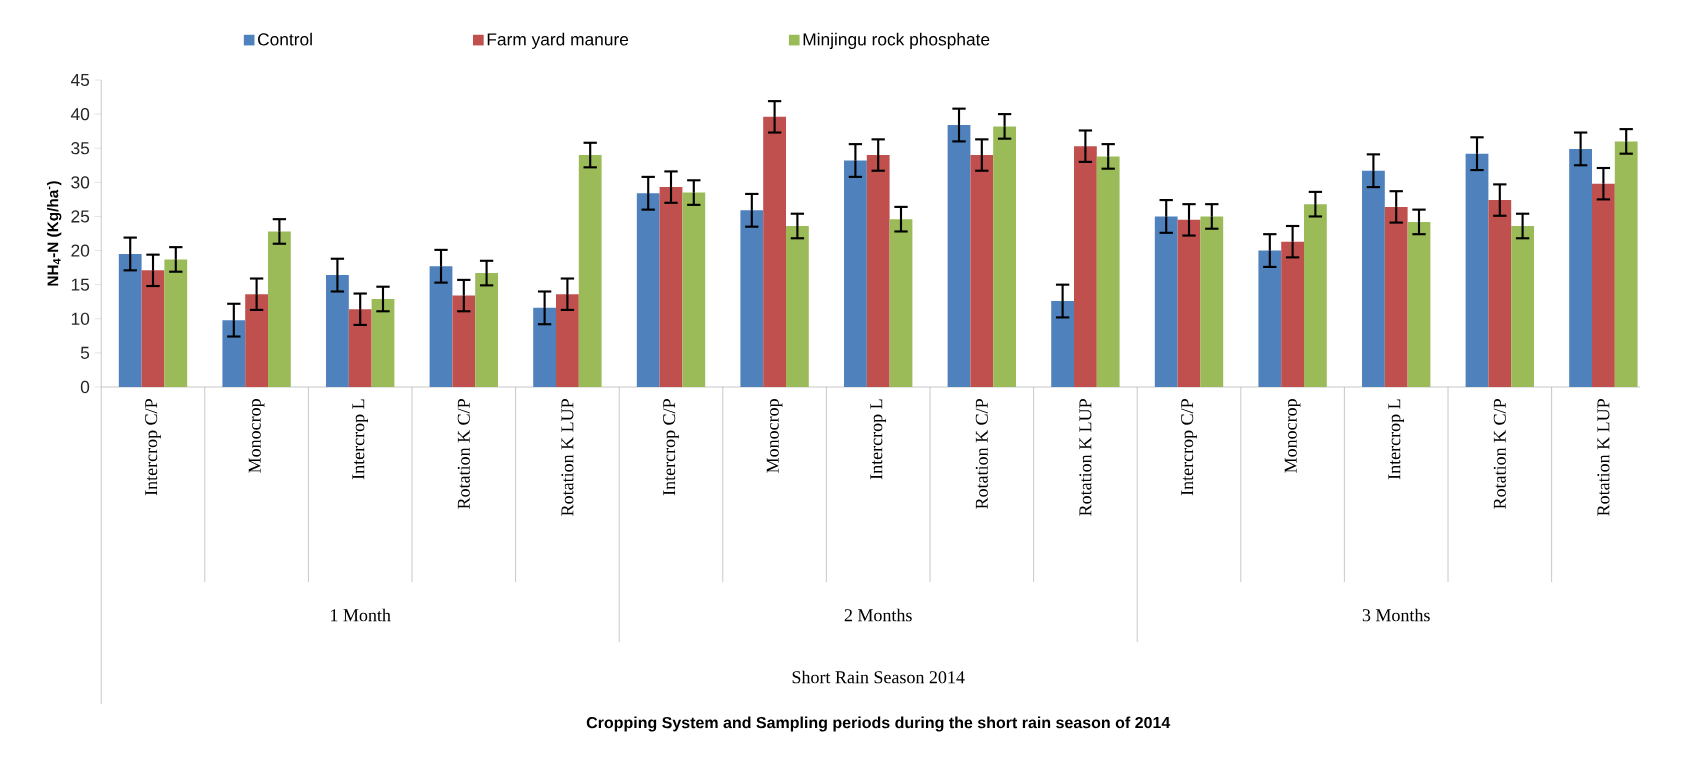 The width and height of the screenshot is (1692, 768). I want to click on text: Cropping System and Sampling periods during the short rain season of 2014, so click(878, 724).